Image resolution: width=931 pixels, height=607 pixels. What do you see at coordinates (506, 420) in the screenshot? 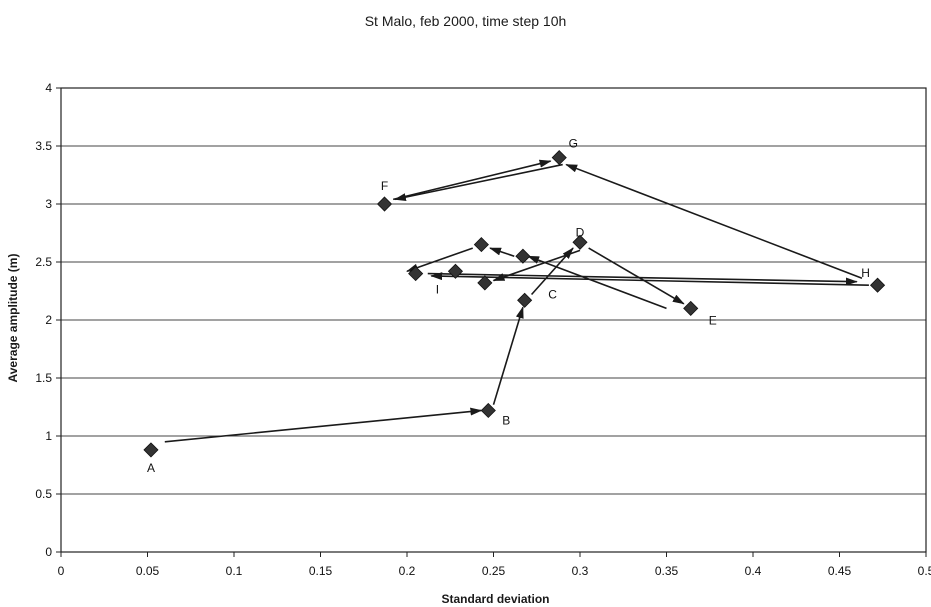
I see `data-point-label: B` at bounding box center [506, 420].